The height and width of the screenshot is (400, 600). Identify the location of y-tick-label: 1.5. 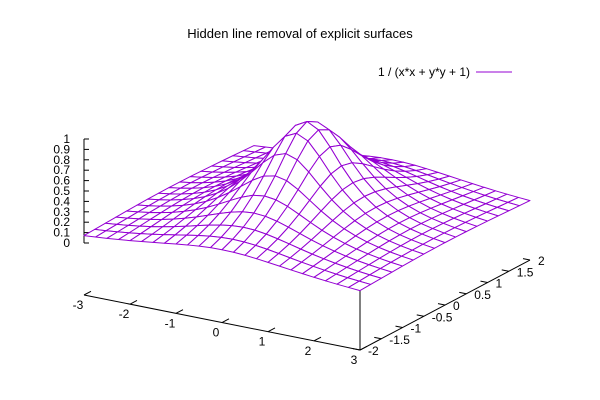
(525, 272).